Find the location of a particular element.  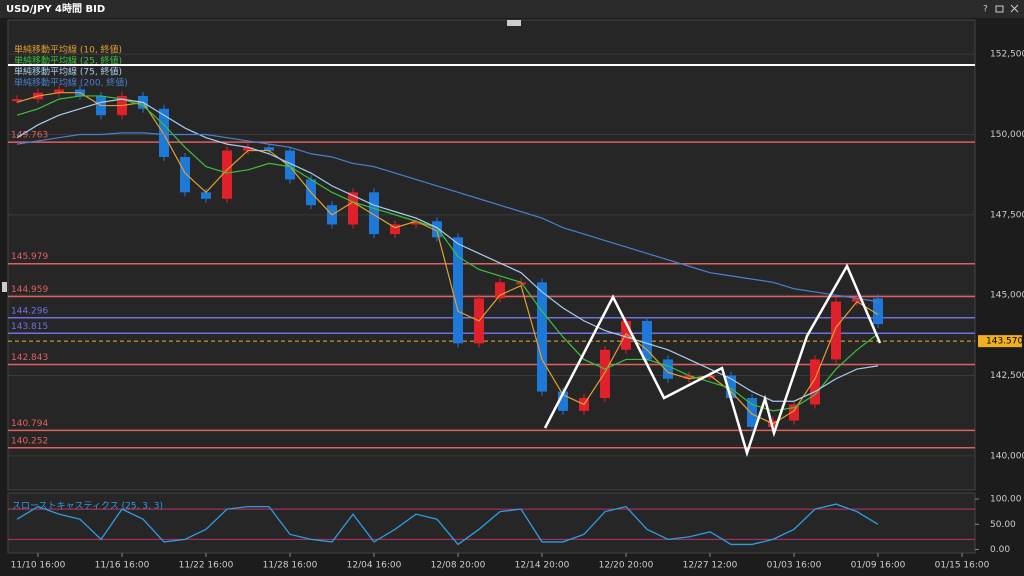

side-handle is located at coordinates (4, 287).